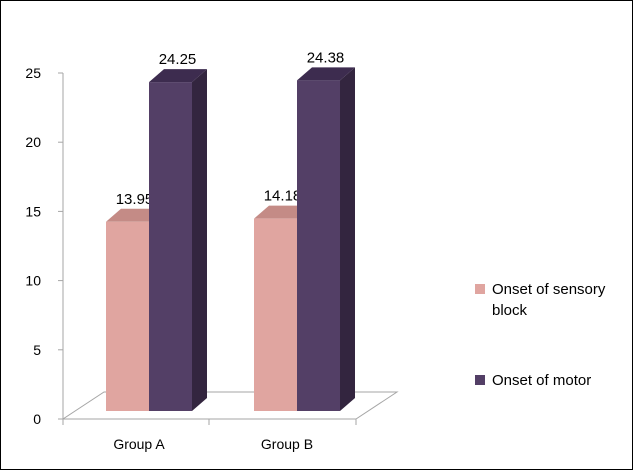 This screenshot has width=633, height=470. Describe the element at coordinates (37, 419) in the screenshot. I see `y-tick-label: 0` at that location.